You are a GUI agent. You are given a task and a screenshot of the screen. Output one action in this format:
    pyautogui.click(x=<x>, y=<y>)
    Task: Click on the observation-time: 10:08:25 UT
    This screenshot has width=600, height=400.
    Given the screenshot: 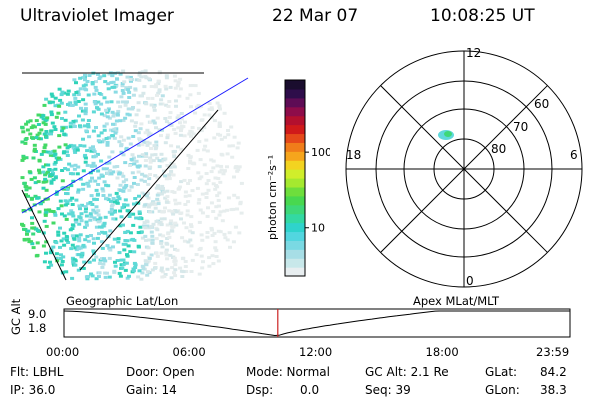 What is the action you would take?
    pyautogui.click(x=482, y=16)
    